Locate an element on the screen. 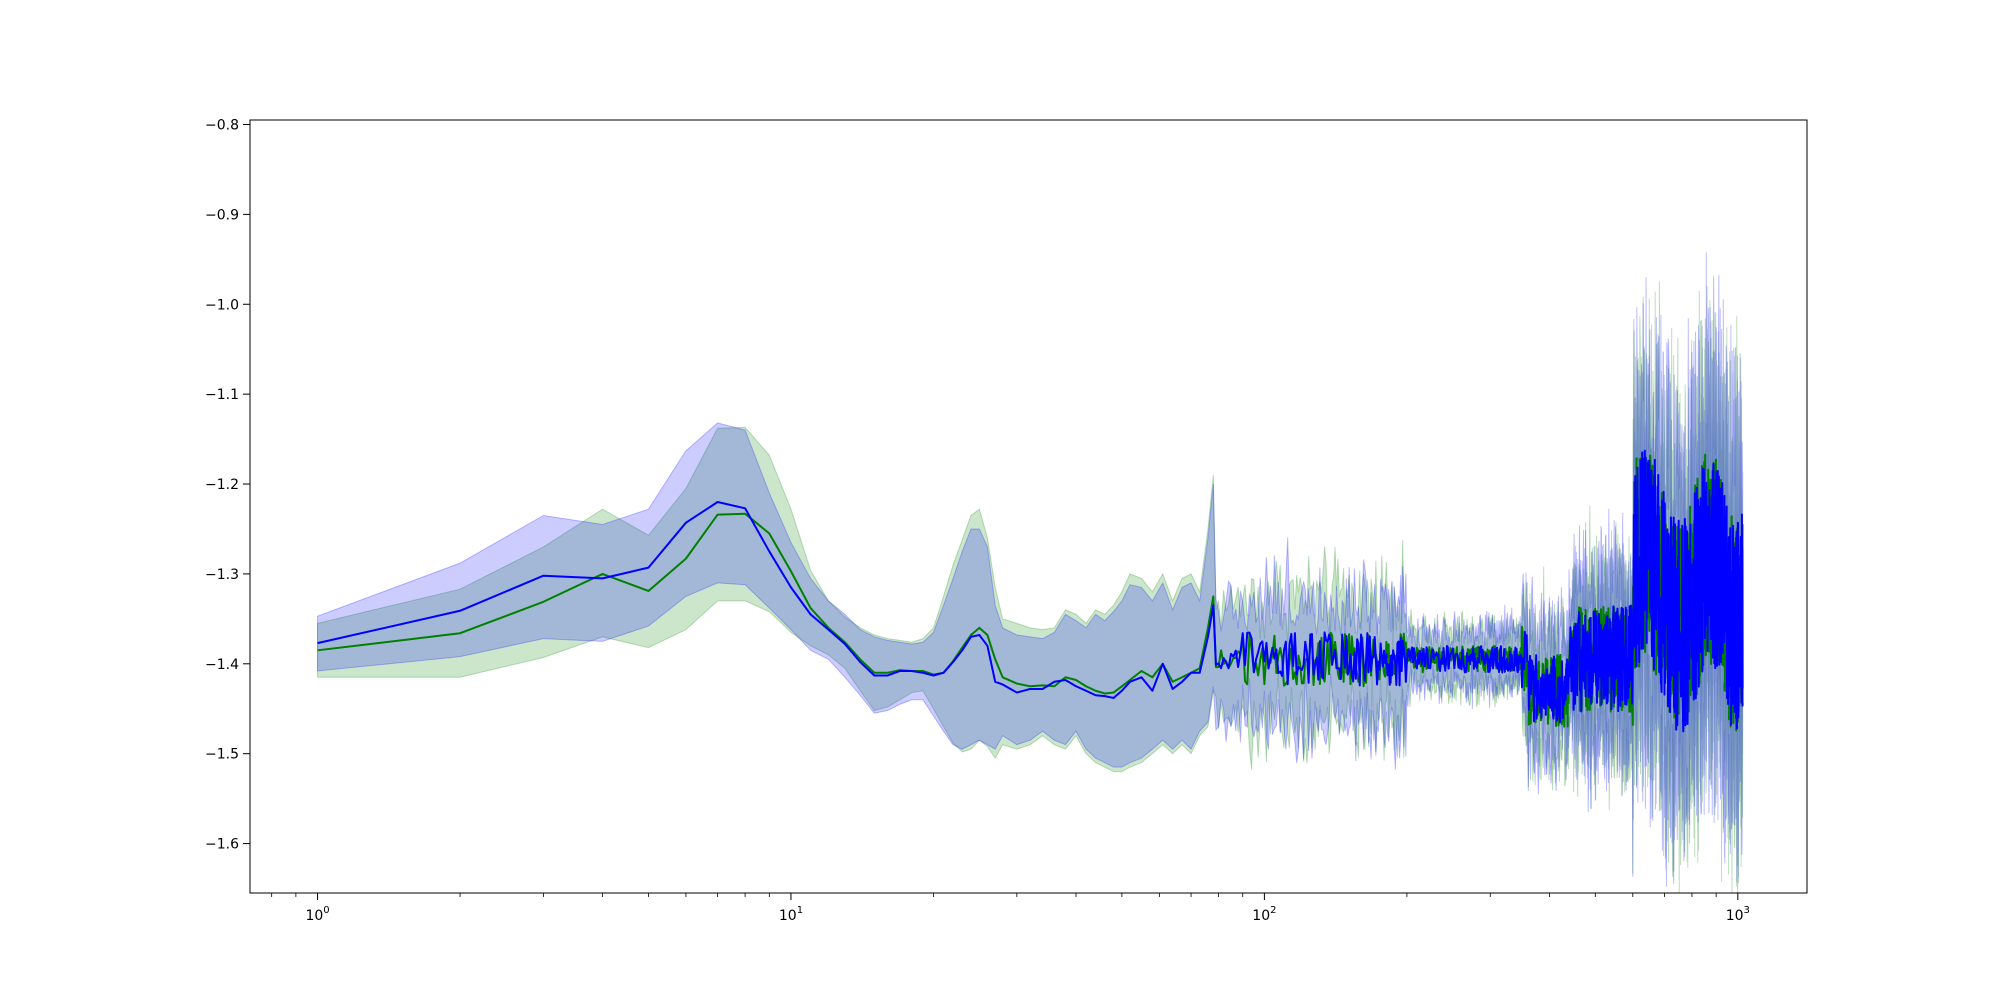 The height and width of the screenshot is (1000, 2000). x-tick-exponent: 1 is located at coordinates (800, 910).